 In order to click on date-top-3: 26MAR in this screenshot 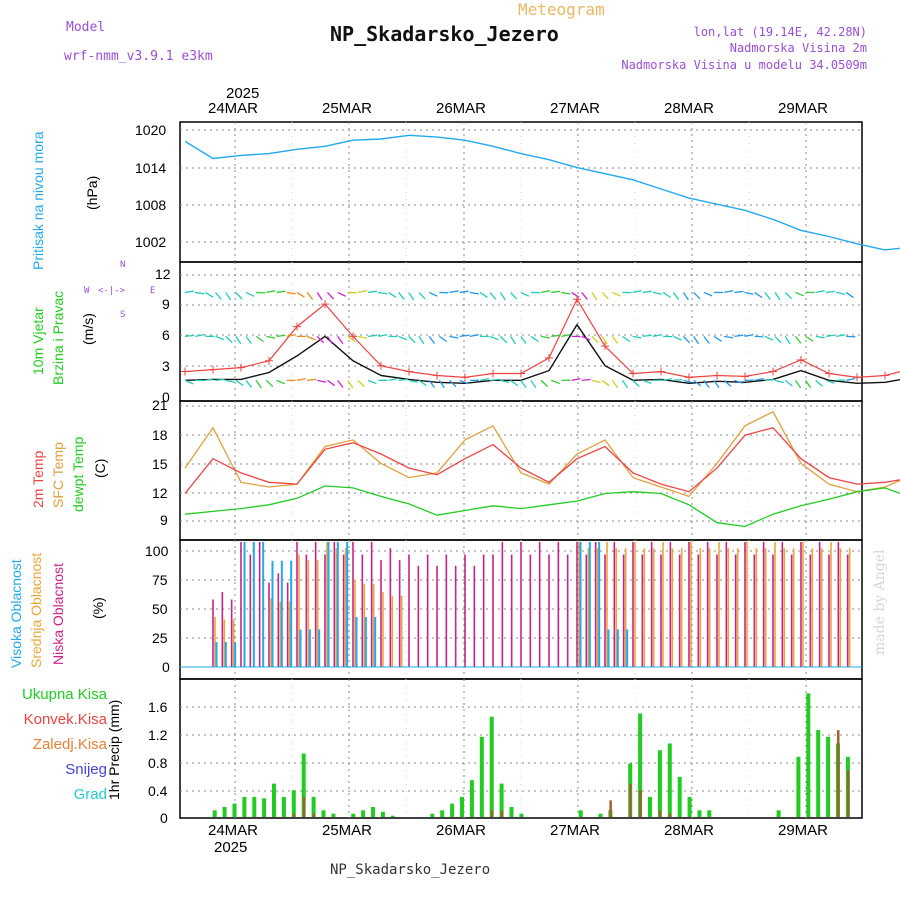, I will do `click(461, 108)`.